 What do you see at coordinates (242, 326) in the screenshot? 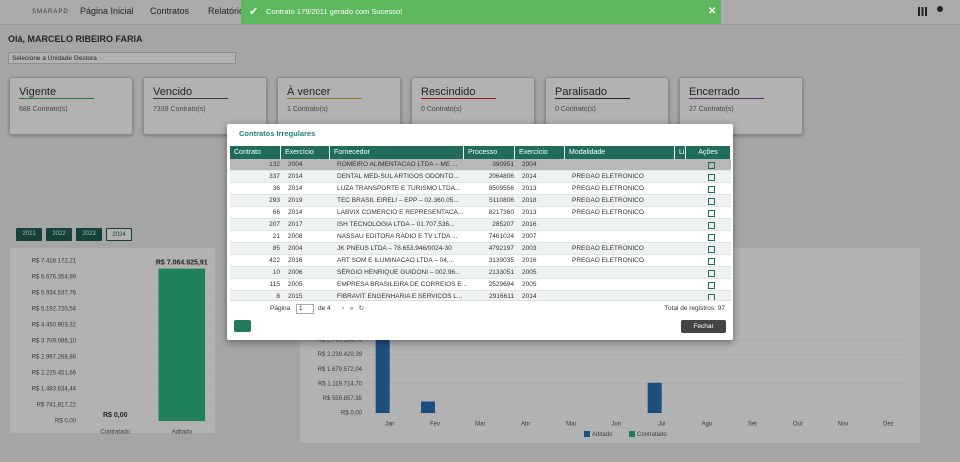
I see `clear-button` at bounding box center [242, 326].